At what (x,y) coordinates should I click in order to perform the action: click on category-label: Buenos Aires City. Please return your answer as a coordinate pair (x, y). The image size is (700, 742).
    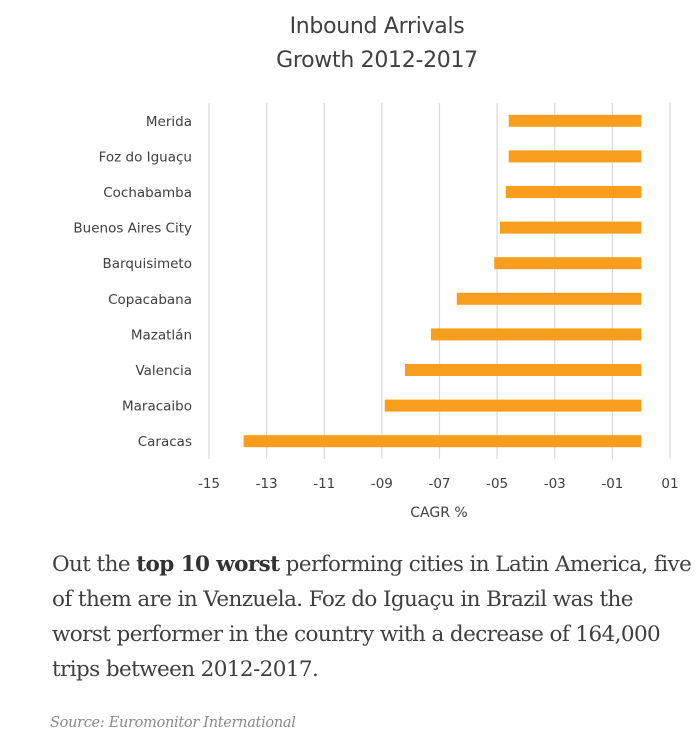
    Looking at the image, I should click on (132, 229).